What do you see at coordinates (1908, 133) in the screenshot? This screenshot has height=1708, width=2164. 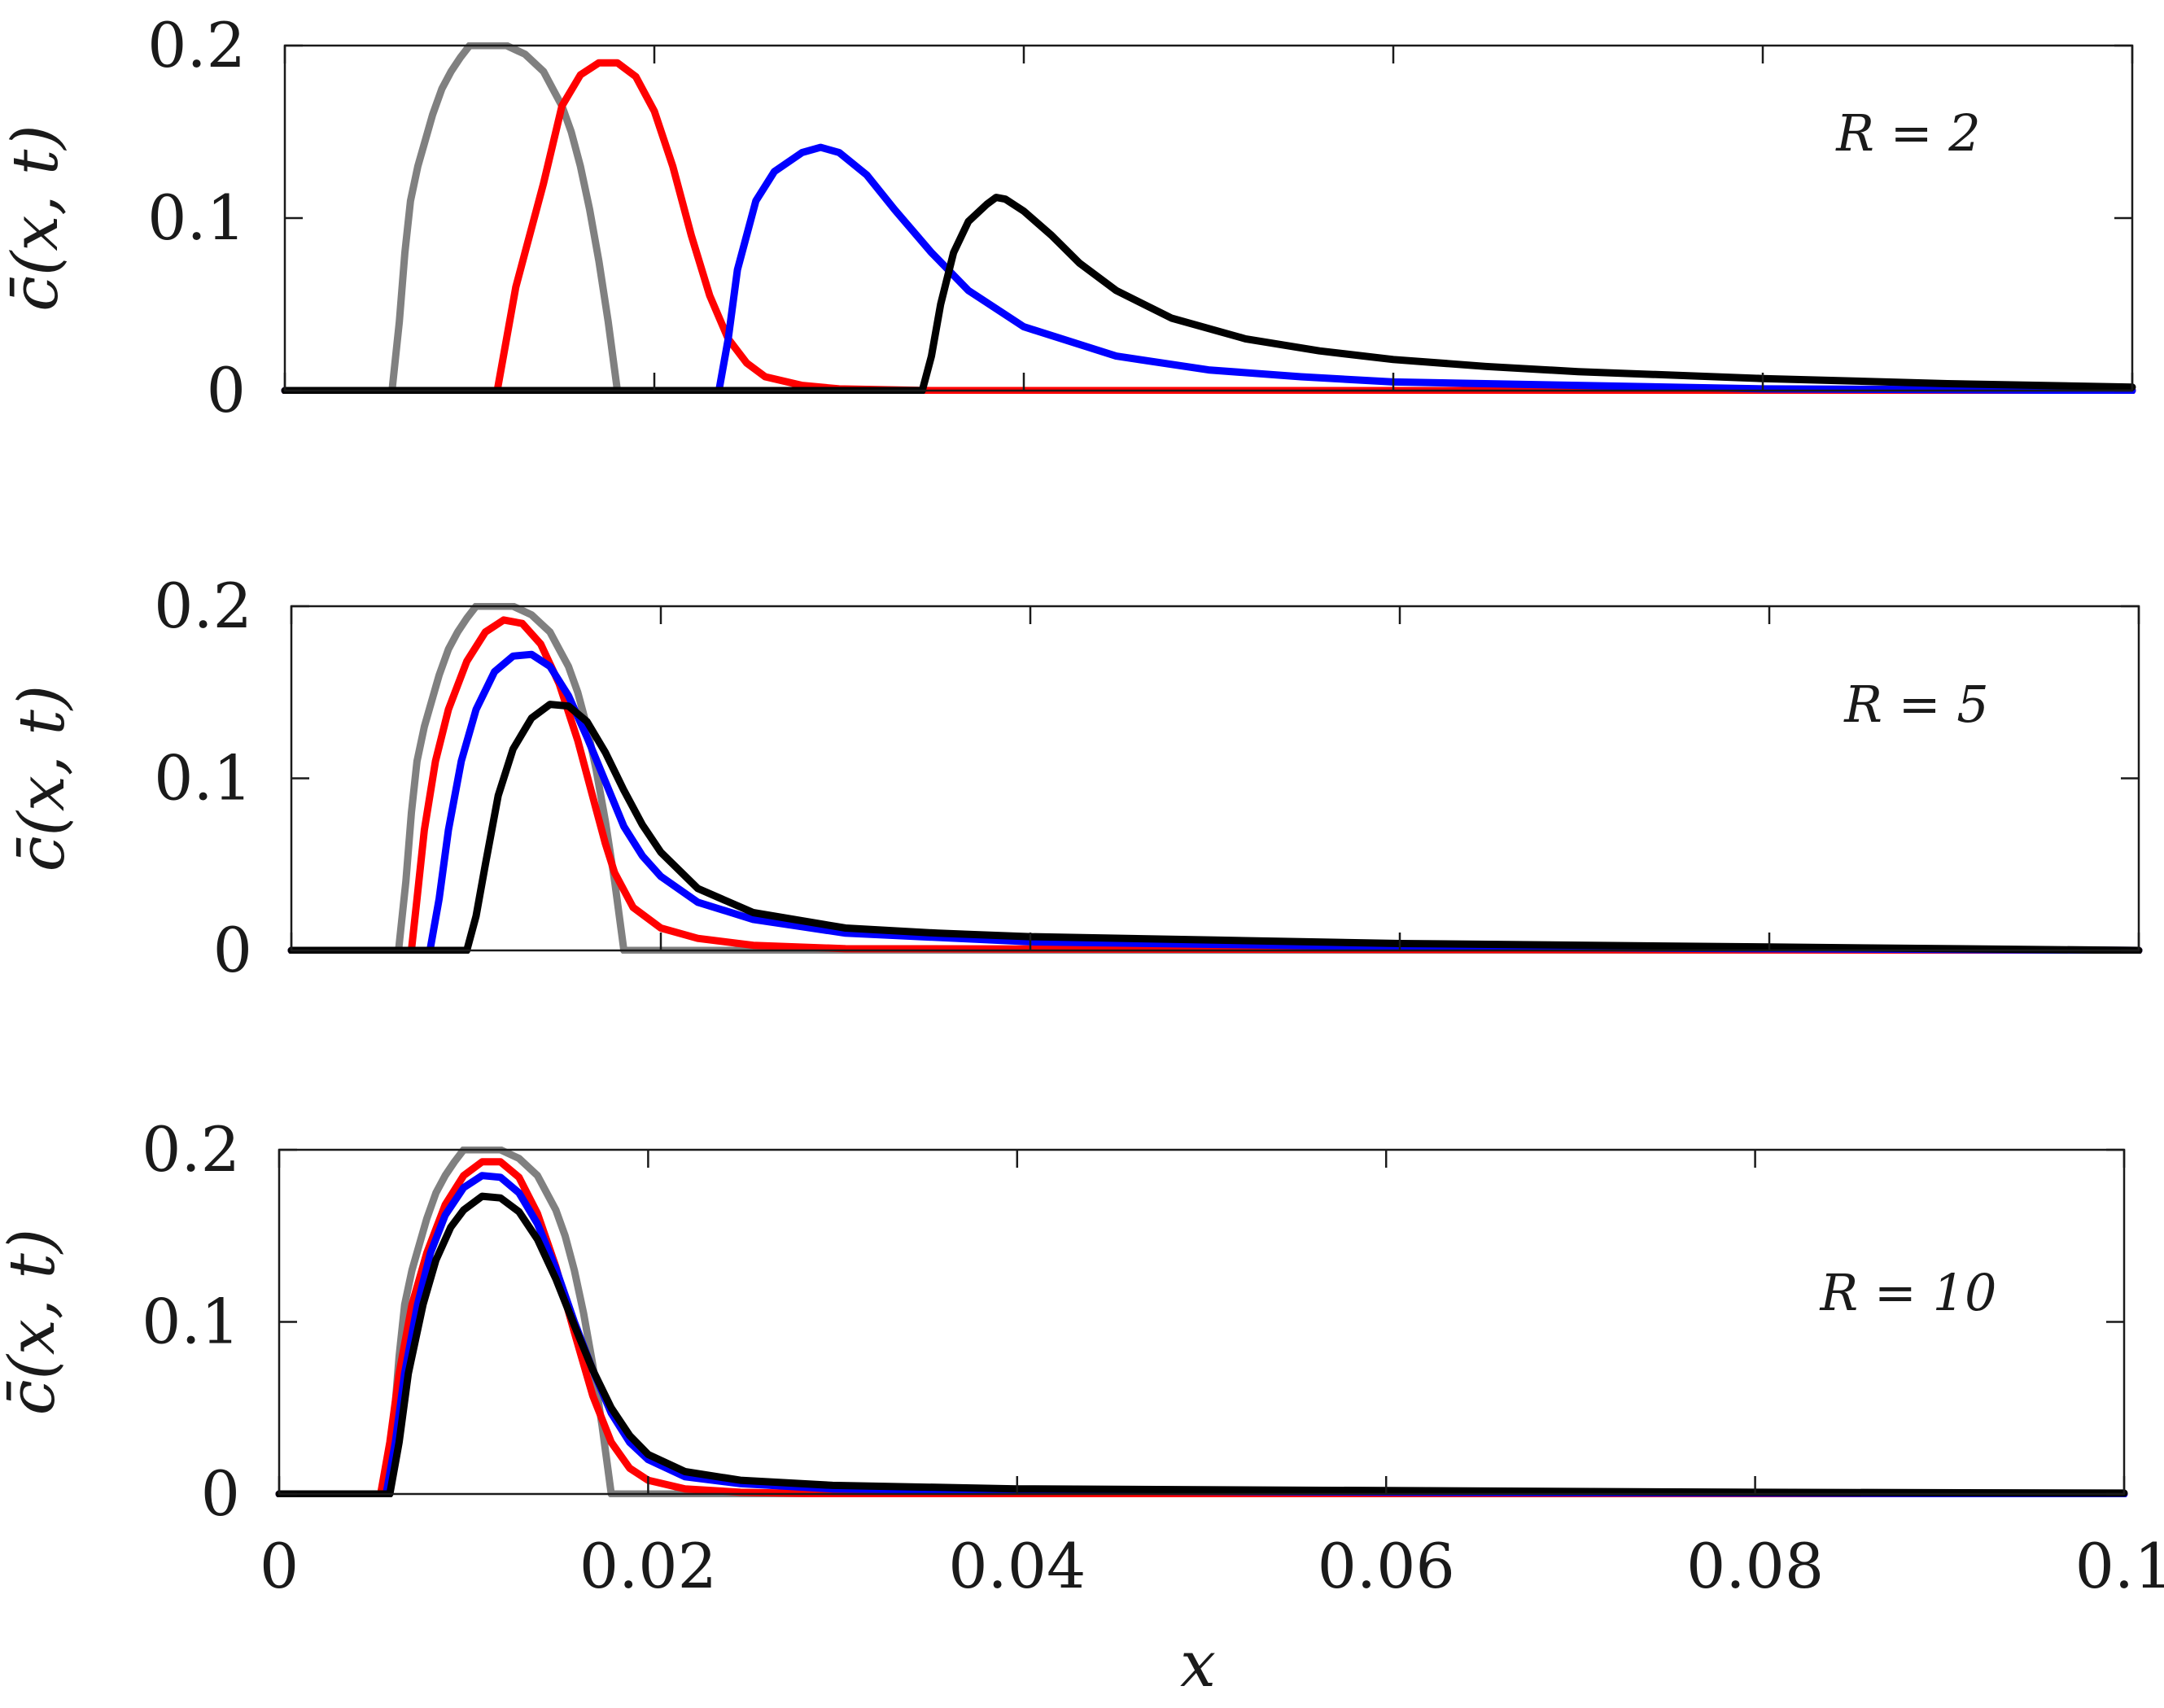 I see `panel-annotation: R = 2` at bounding box center [1908, 133].